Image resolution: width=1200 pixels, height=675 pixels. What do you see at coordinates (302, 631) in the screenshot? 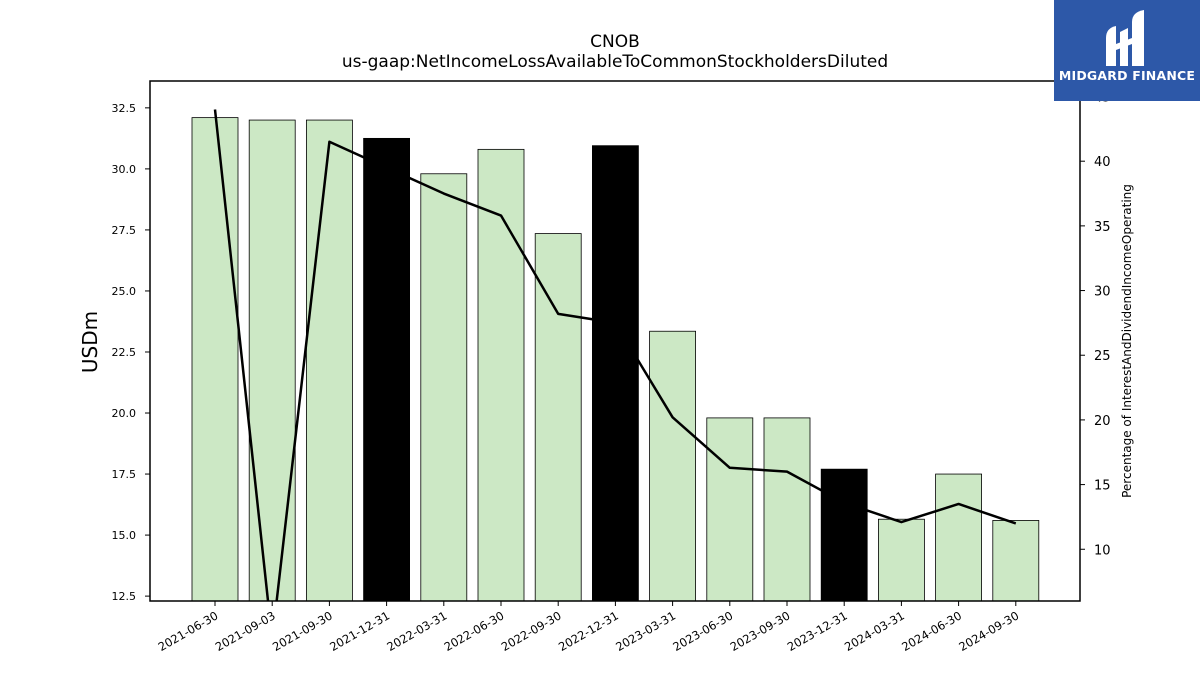
I see `x-tick-label: 2021-09-30` at bounding box center [302, 631].